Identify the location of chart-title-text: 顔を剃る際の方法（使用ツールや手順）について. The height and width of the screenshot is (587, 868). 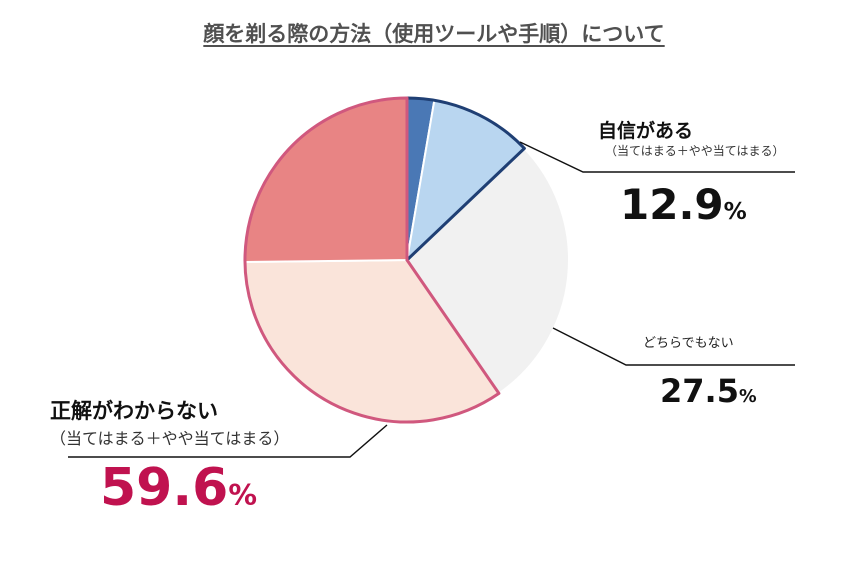
(434, 34).